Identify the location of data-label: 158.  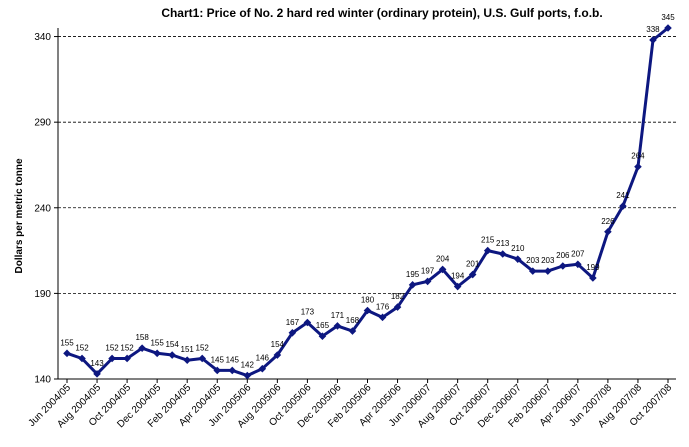
(142, 337).